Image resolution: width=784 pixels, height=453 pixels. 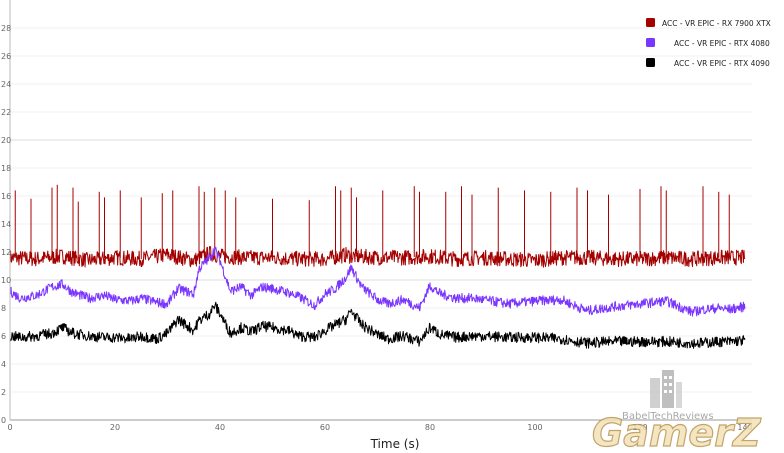 I want to click on y-tick-label: 14, so click(x=6, y=224).